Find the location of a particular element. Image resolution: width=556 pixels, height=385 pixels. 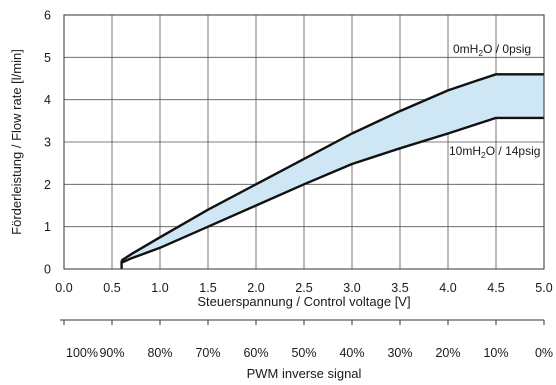

pwm-tick-label: 70% is located at coordinates (207, 353).